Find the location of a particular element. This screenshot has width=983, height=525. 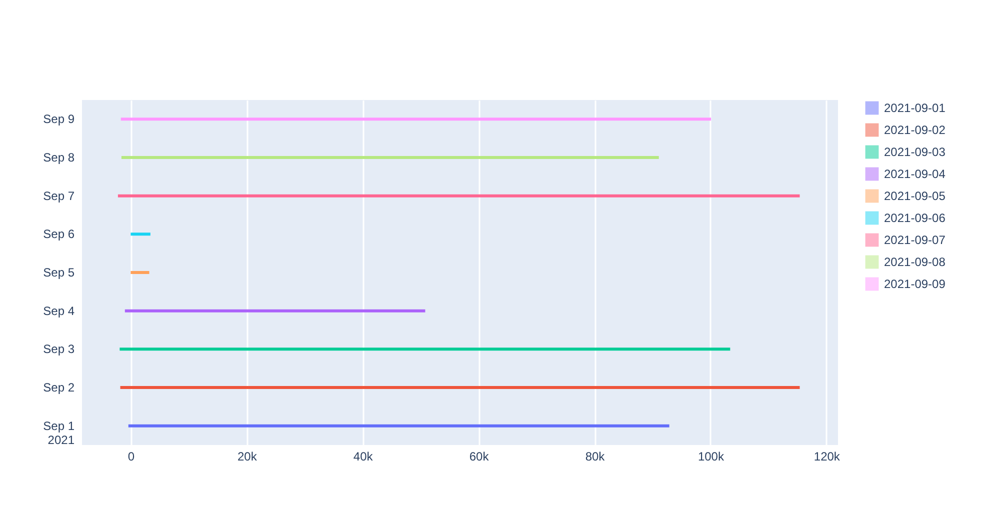

x-tick-label: 0 is located at coordinates (131, 457).